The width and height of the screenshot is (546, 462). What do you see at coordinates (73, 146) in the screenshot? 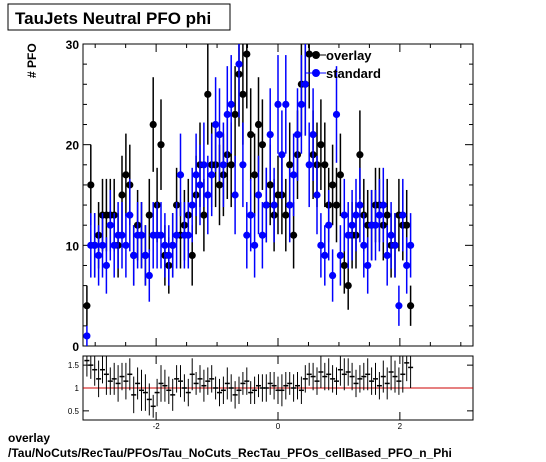
I see `y-tick-label: 20` at bounding box center [73, 146].